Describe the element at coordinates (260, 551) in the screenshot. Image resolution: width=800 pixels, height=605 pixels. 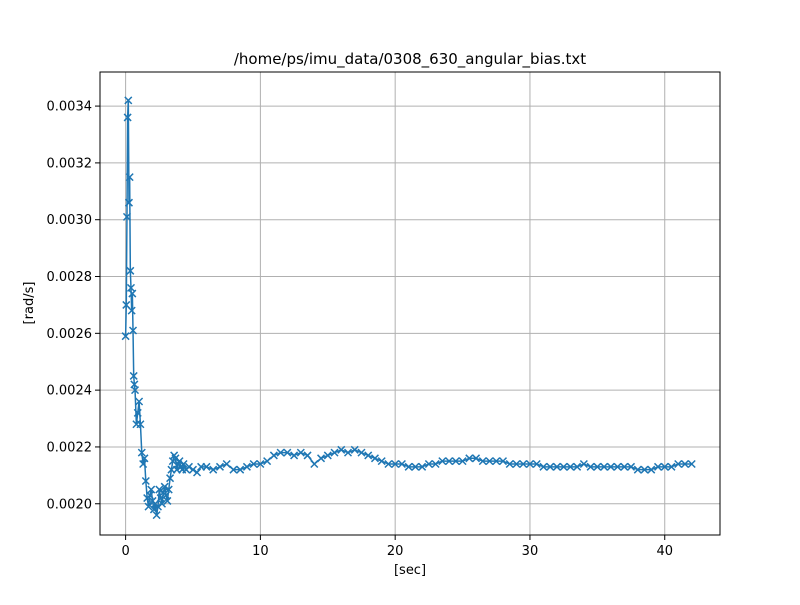
I see `x-tick-label: 10` at that location.